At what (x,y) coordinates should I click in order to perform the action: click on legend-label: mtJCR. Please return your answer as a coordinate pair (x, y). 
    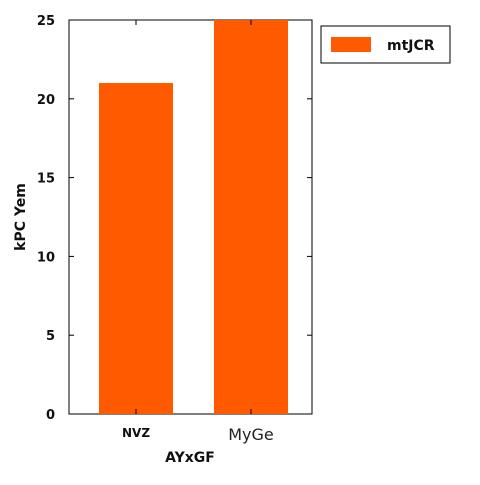
    Looking at the image, I should click on (411, 46).